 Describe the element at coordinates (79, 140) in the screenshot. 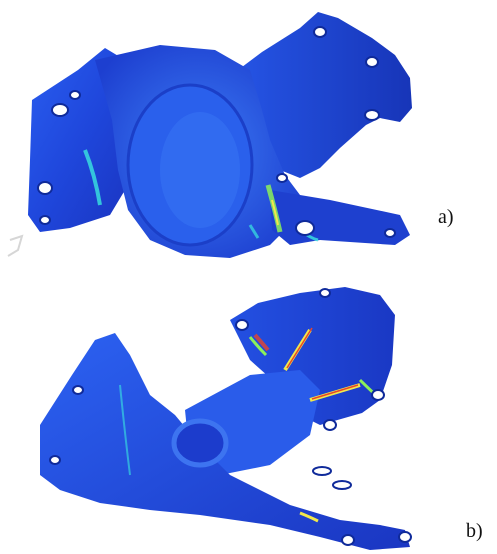

I see `left-flange-a` at that location.